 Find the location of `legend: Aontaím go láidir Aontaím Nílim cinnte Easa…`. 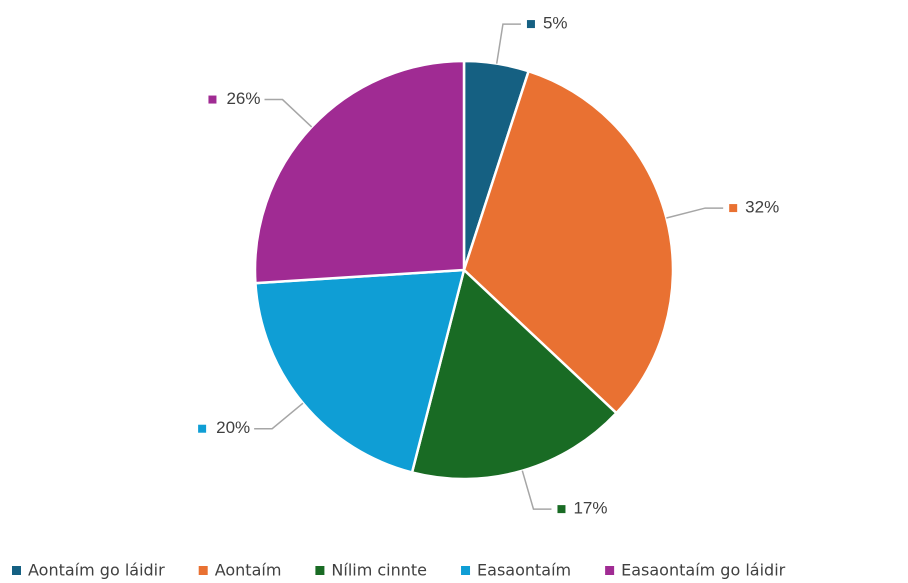

legend: Aontaím go láidir Aontaím Nílim cinnte Easa… is located at coordinates (399, 570).